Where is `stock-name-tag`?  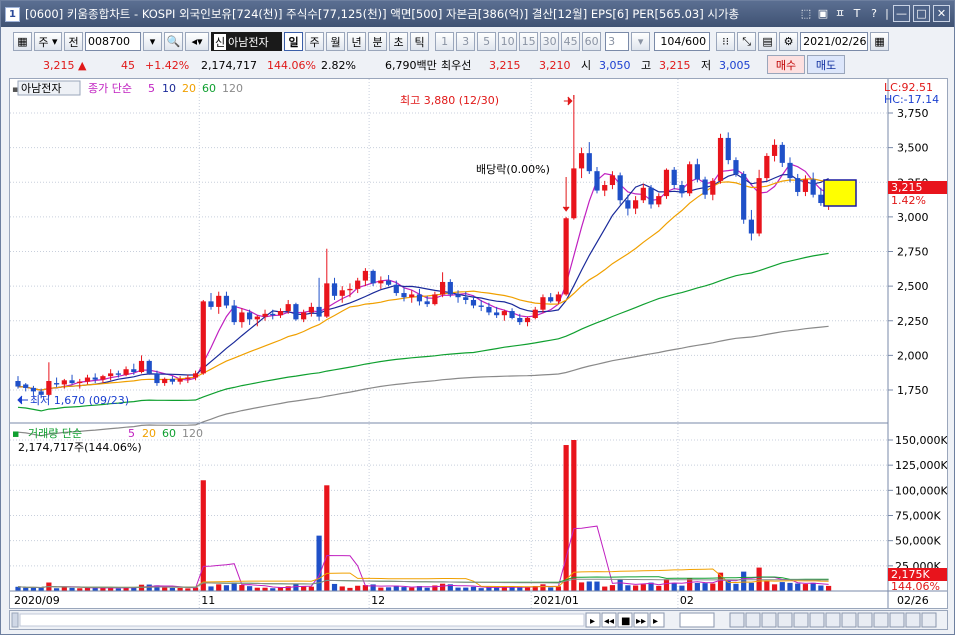
stock-name-tag is located at coordinates (49, 88).